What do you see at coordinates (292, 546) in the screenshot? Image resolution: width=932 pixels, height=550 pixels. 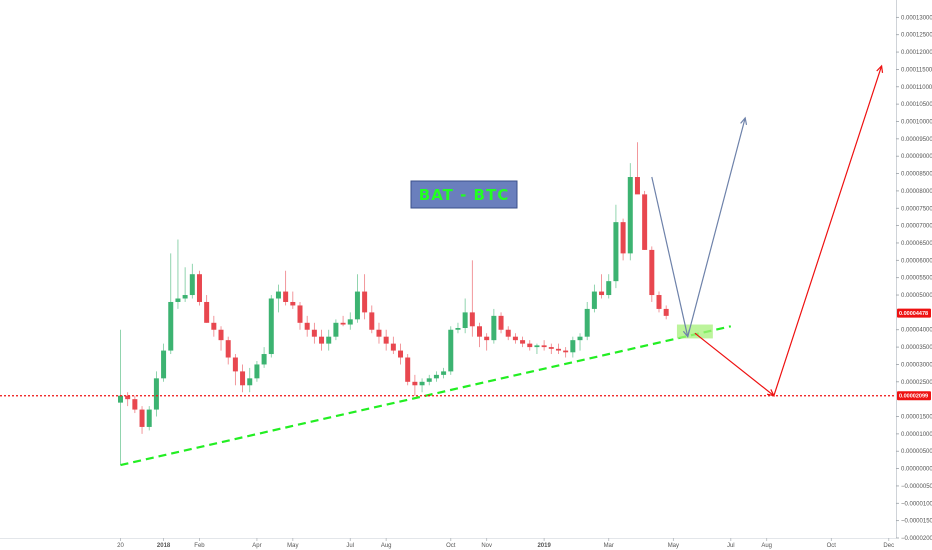 I see `x-tick-label: May` at bounding box center [292, 546].